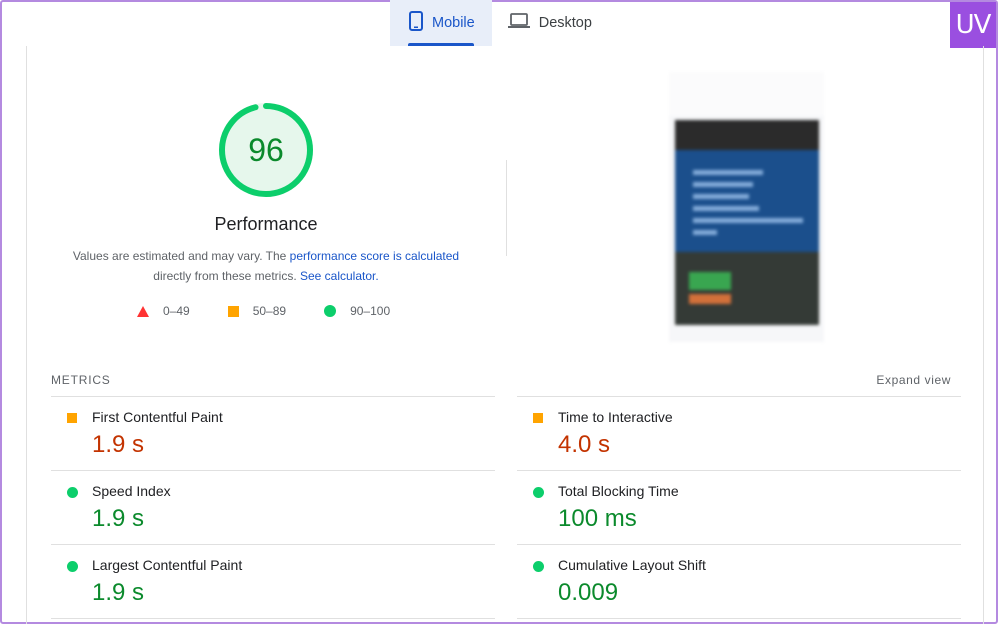 Image resolution: width=998 pixels, height=624 pixels. I want to click on metric-value: 0.009, so click(588, 592).